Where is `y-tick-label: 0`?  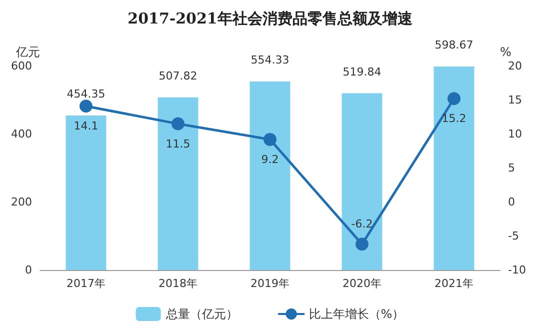
y-tick-label: 0 is located at coordinates (28, 270).